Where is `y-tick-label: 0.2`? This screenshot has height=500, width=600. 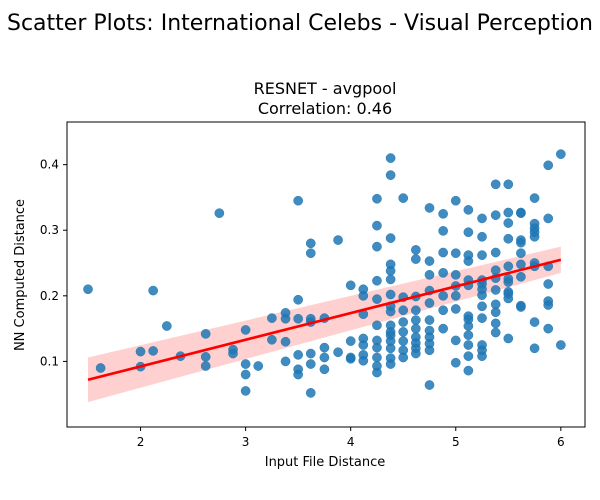
y-tick-label: 0.2 is located at coordinates (49, 296).